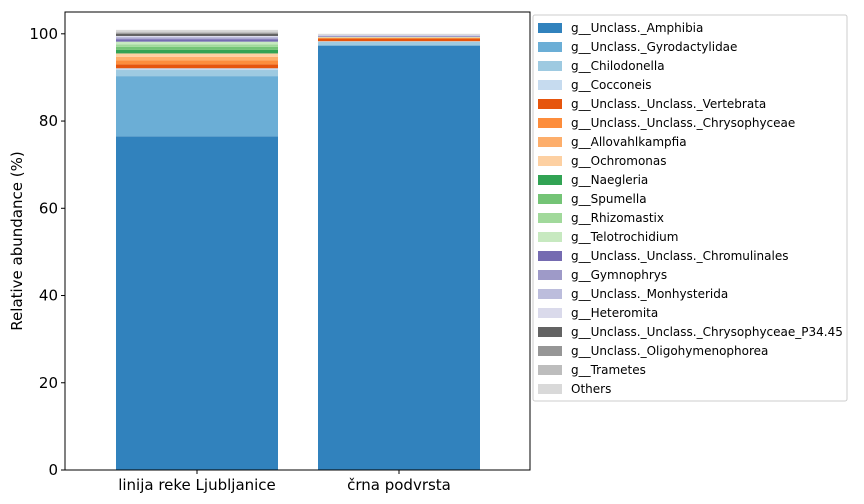  I want to click on legend-label: g__Ochromonas, so click(619, 161).